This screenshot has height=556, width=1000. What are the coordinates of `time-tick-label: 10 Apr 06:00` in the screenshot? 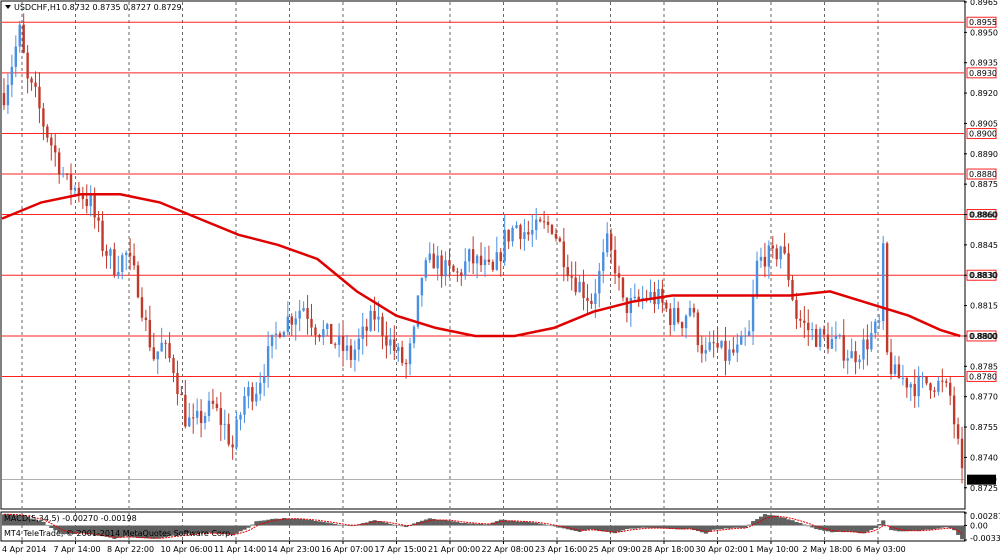 It's located at (187, 549).